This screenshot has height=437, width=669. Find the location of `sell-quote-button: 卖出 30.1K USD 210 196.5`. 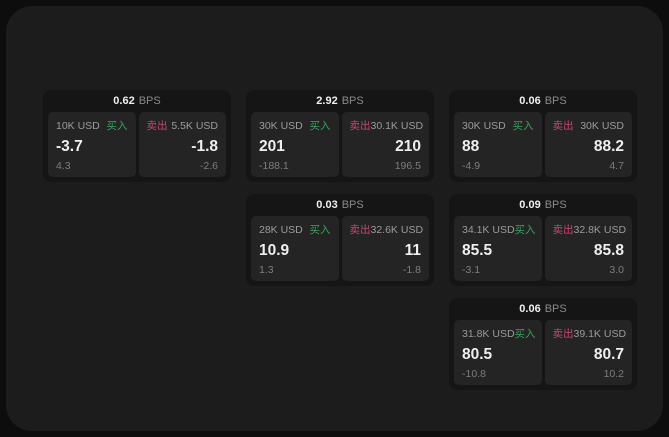

sell-quote-button: 卖出 30.1K USD 210 196.5 is located at coordinates (385, 144).